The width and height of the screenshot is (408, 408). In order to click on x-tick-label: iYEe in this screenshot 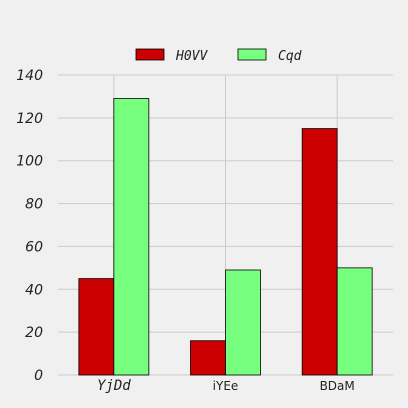, I will do `click(226, 386)`.